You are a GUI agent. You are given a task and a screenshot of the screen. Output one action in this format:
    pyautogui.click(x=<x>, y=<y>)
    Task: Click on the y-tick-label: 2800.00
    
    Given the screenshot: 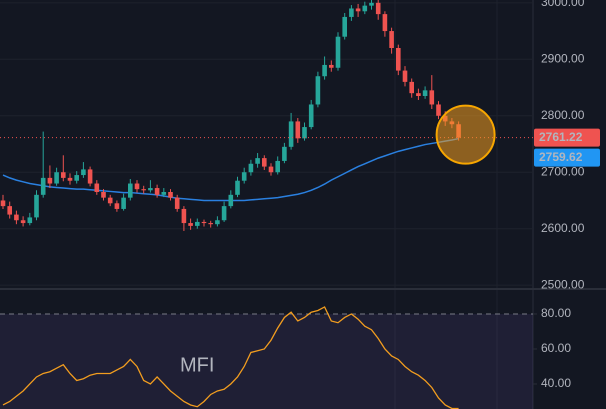 What is the action you would take?
    pyautogui.click(x=563, y=115)
    